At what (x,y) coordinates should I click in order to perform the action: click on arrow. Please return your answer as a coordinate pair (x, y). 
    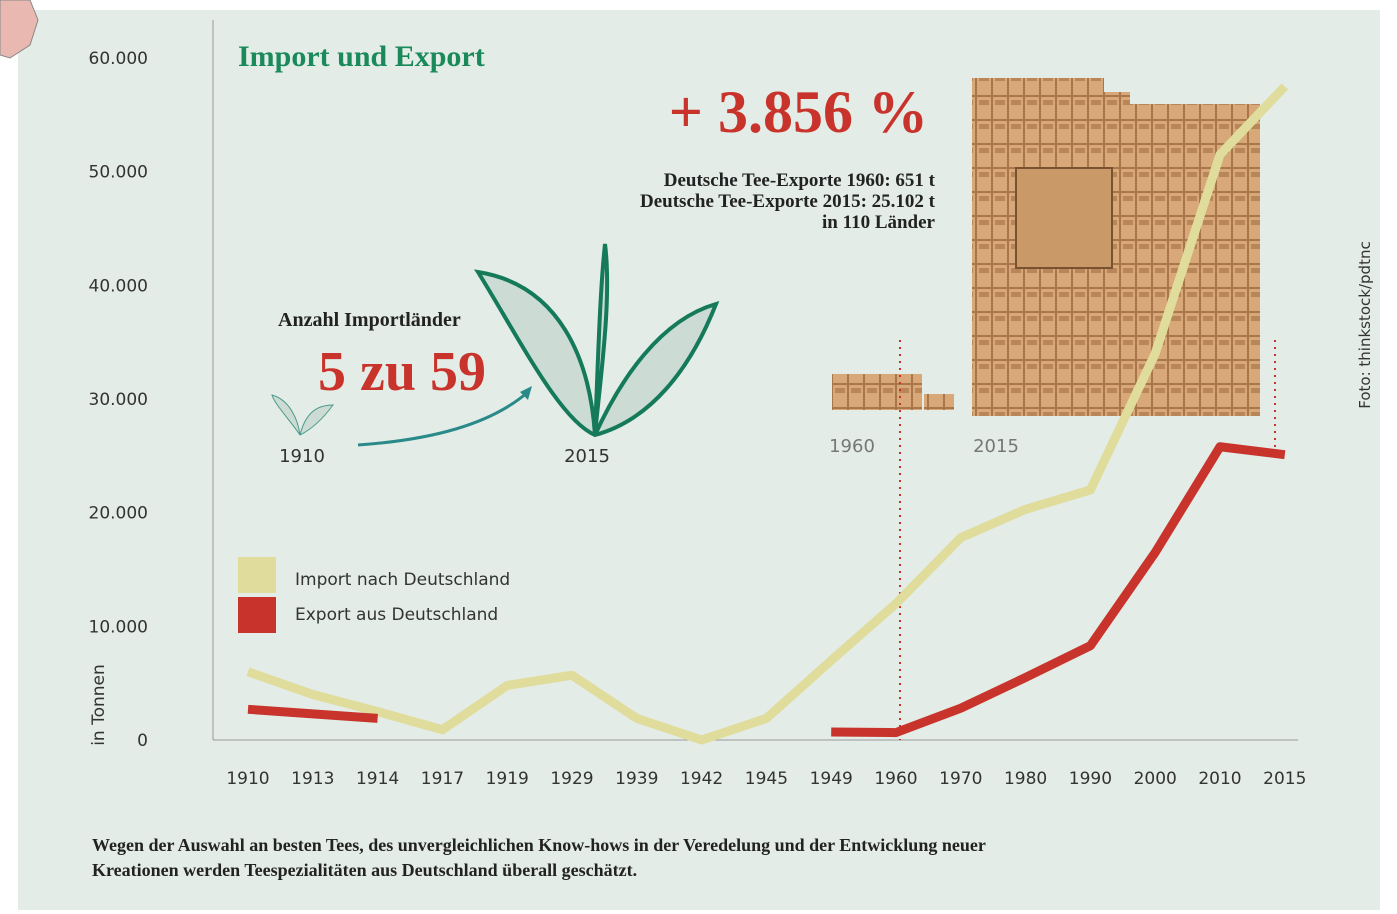
    Looking at the image, I should click on (443, 418).